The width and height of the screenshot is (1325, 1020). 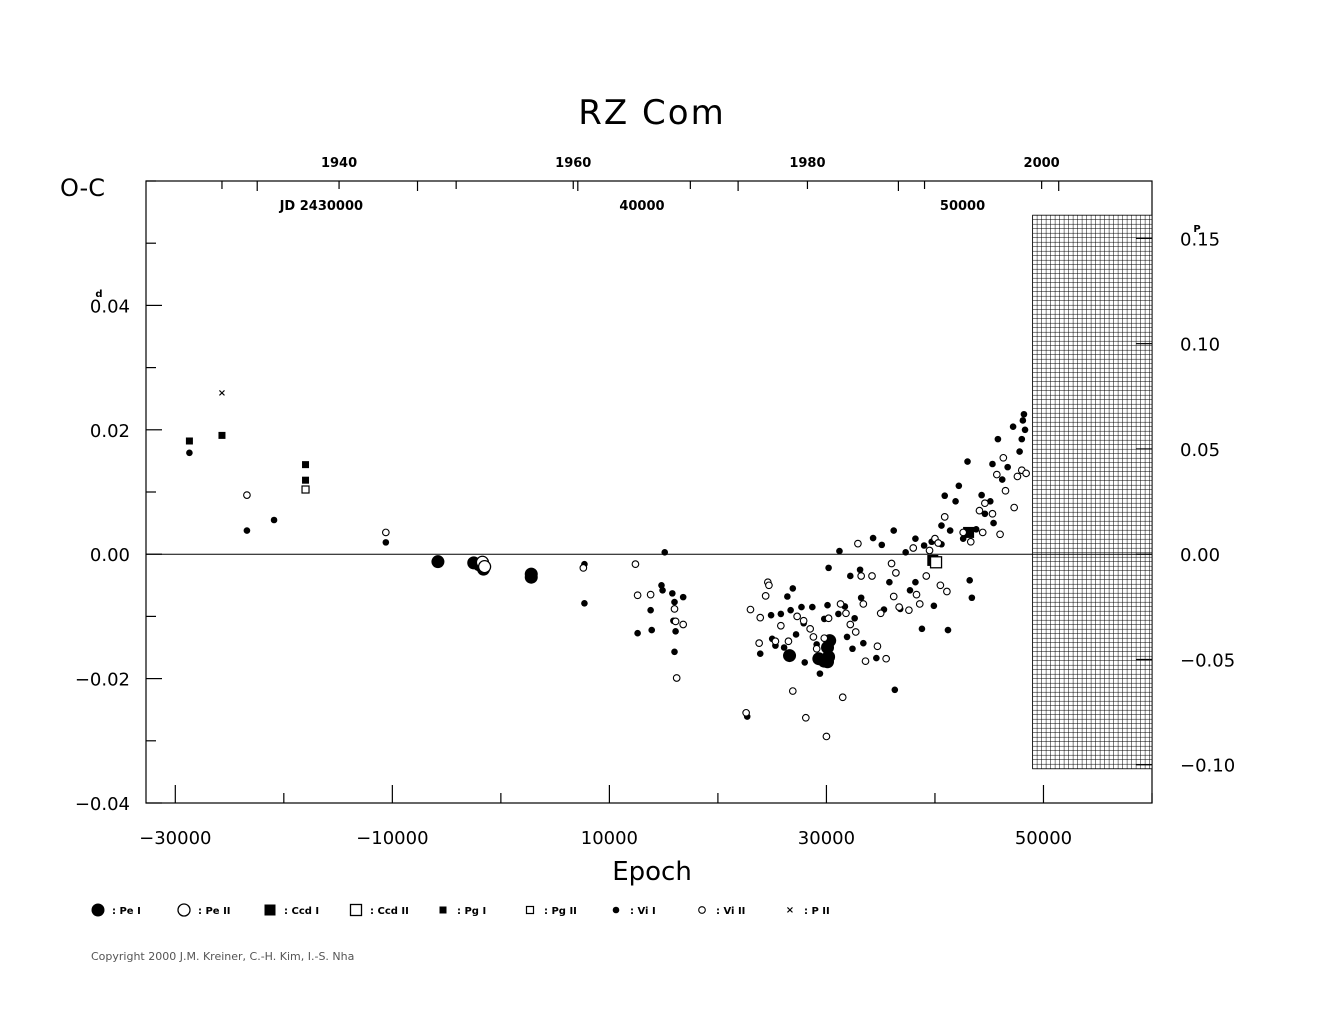 I want to click on legend-label: : P II, so click(x=817, y=911).